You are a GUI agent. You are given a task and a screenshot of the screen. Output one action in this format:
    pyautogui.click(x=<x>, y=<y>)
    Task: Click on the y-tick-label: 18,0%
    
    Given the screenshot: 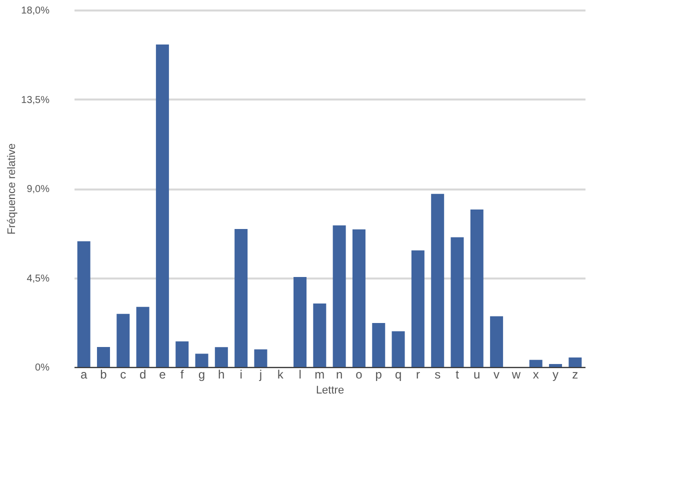 What is the action you would take?
    pyautogui.click(x=35, y=11)
    